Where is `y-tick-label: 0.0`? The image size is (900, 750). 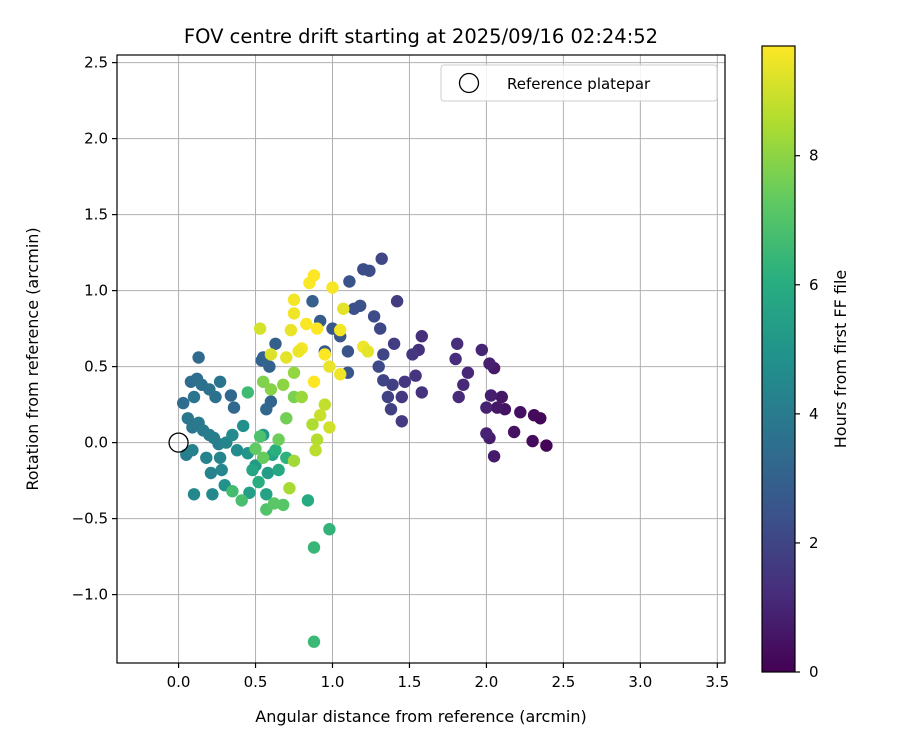
y-tick-label: 0.0 is located at coordinates (96, 443).